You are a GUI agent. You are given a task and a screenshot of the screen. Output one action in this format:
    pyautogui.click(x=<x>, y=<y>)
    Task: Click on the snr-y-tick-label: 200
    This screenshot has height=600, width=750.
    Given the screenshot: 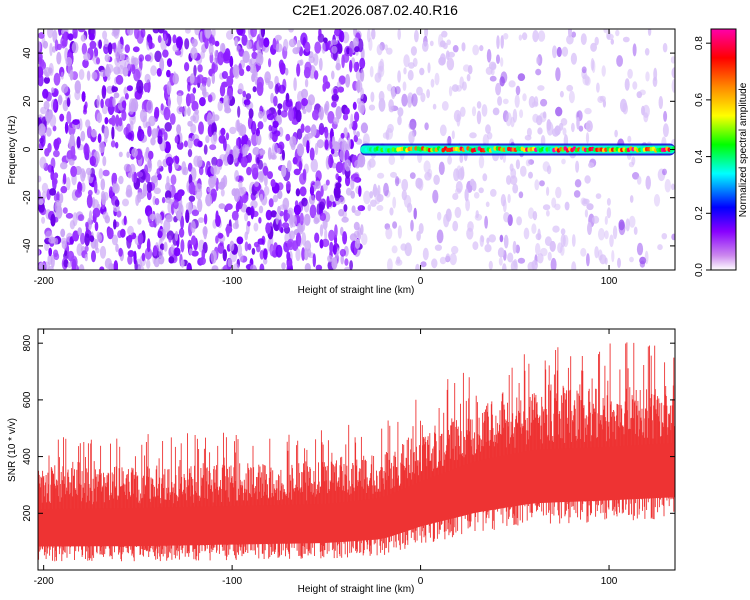 What is the action you would take?
    pyautogui.click(x=27, y=513)
    